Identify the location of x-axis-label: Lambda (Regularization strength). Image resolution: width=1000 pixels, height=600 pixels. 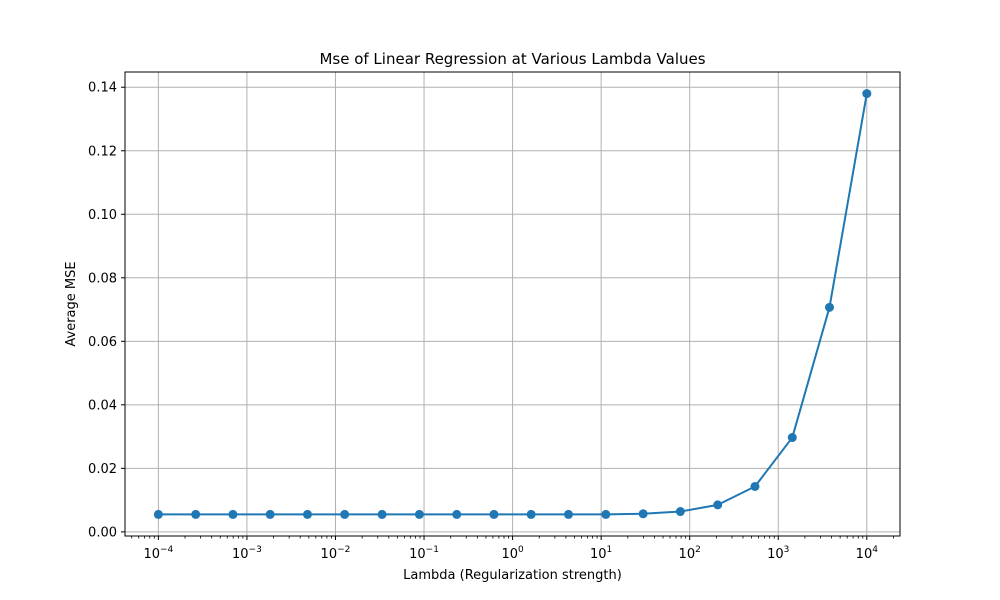
(512, 575).